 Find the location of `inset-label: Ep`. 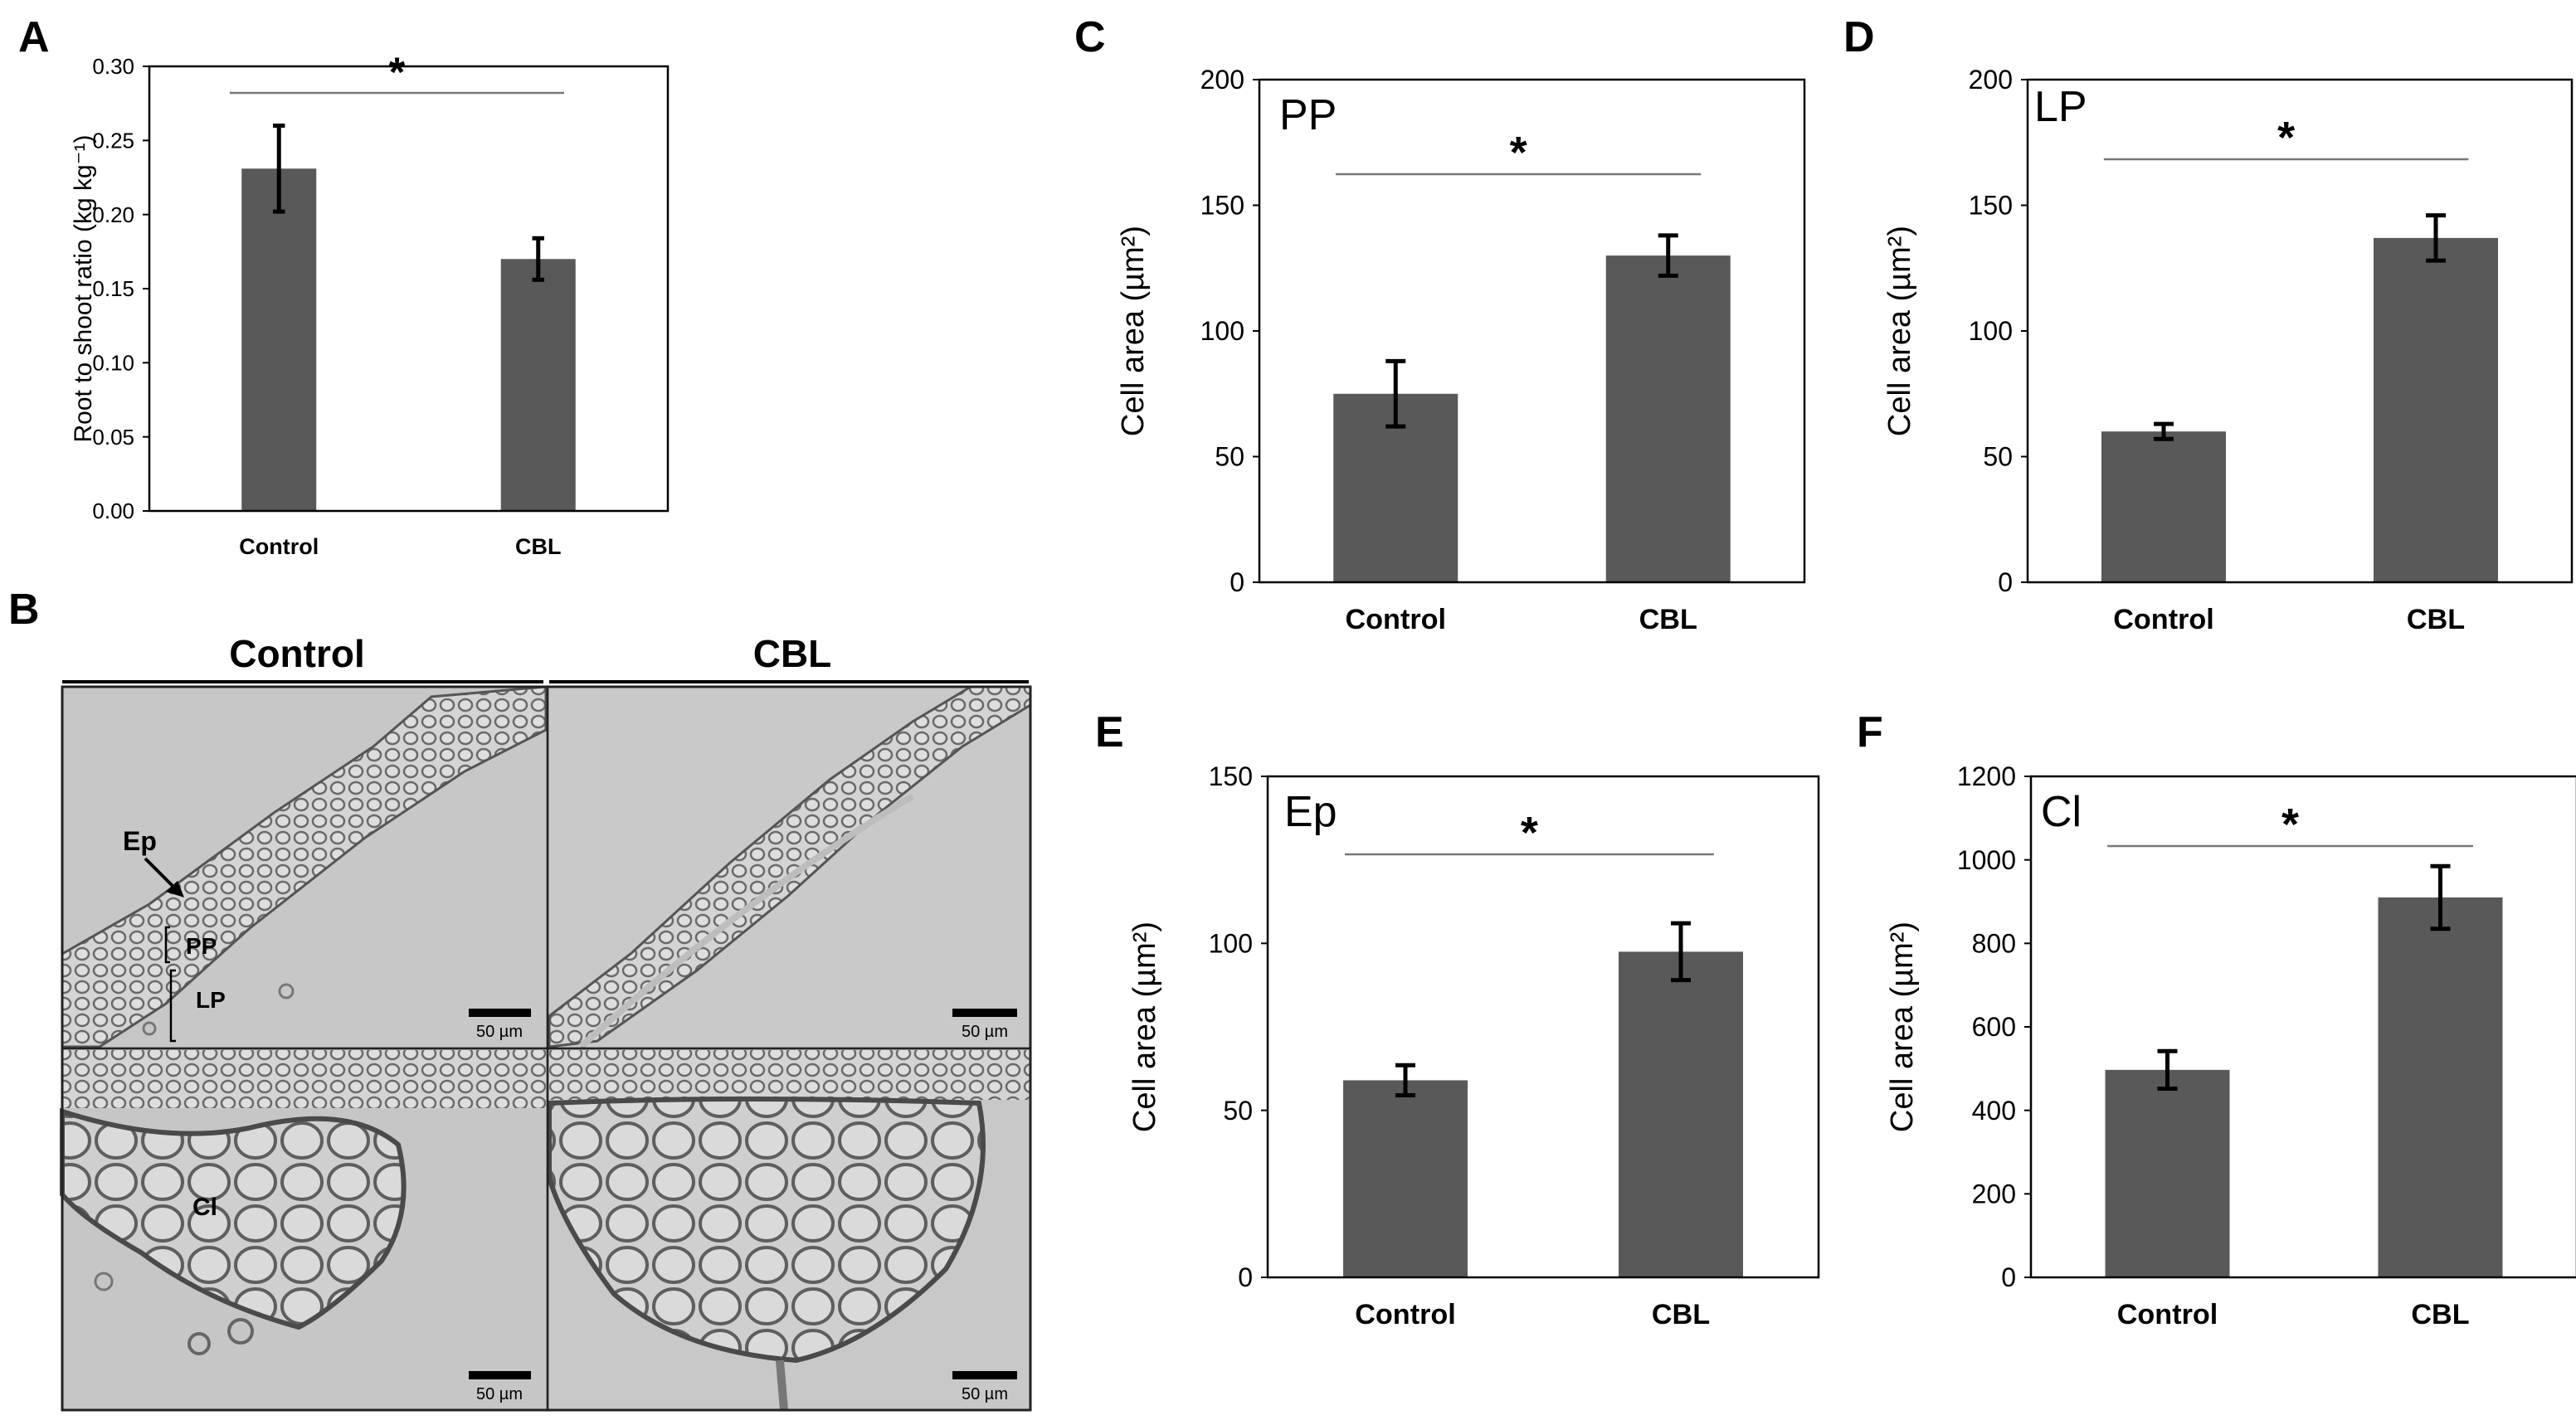

inset-label: Ep is located at coordinates (1310, 812).